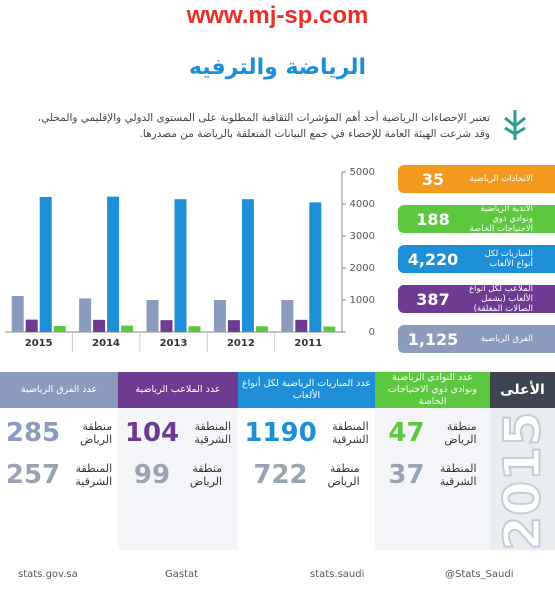 This screenshot has height=600, width=555. I want to click on table-row: المنطقة الشرقية 104, so click(178, 433).